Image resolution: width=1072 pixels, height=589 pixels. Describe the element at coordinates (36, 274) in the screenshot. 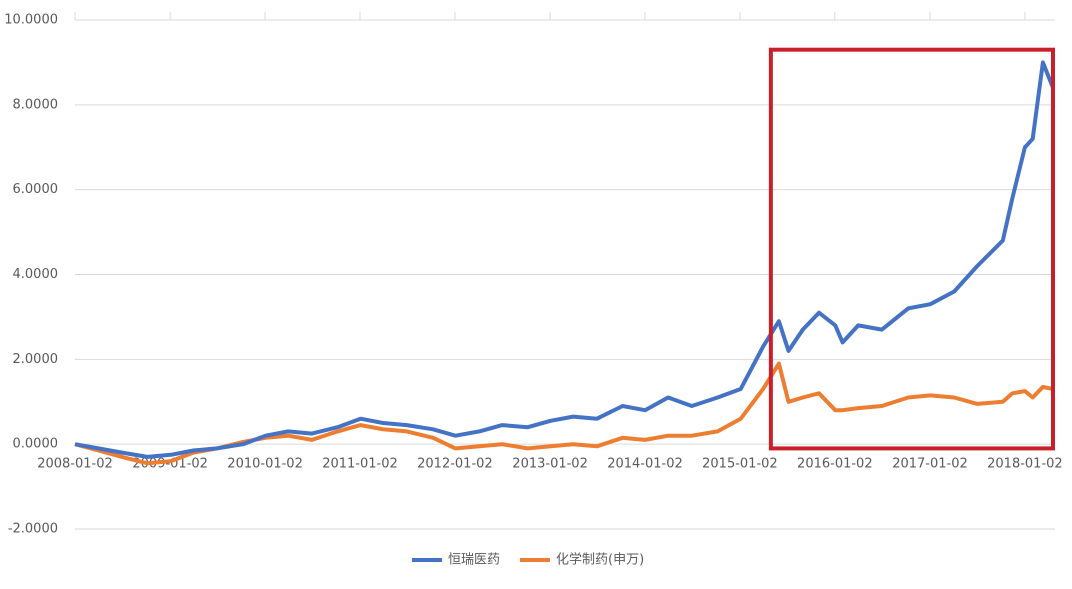

I see `y-tick-label: 4.0000` at that location.